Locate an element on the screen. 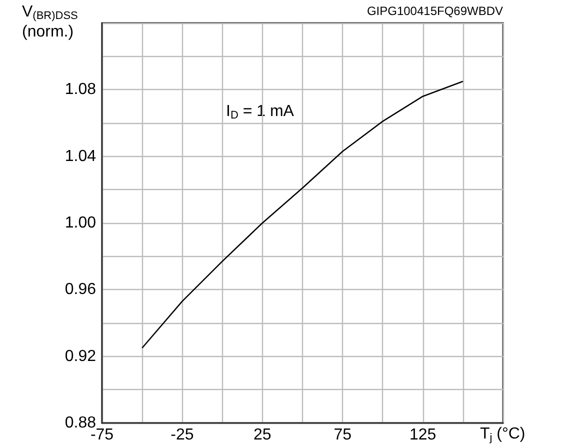 This screenshot has height=448, width=567. y-tick-label: 0.92 is located at coordinates (80, 356).